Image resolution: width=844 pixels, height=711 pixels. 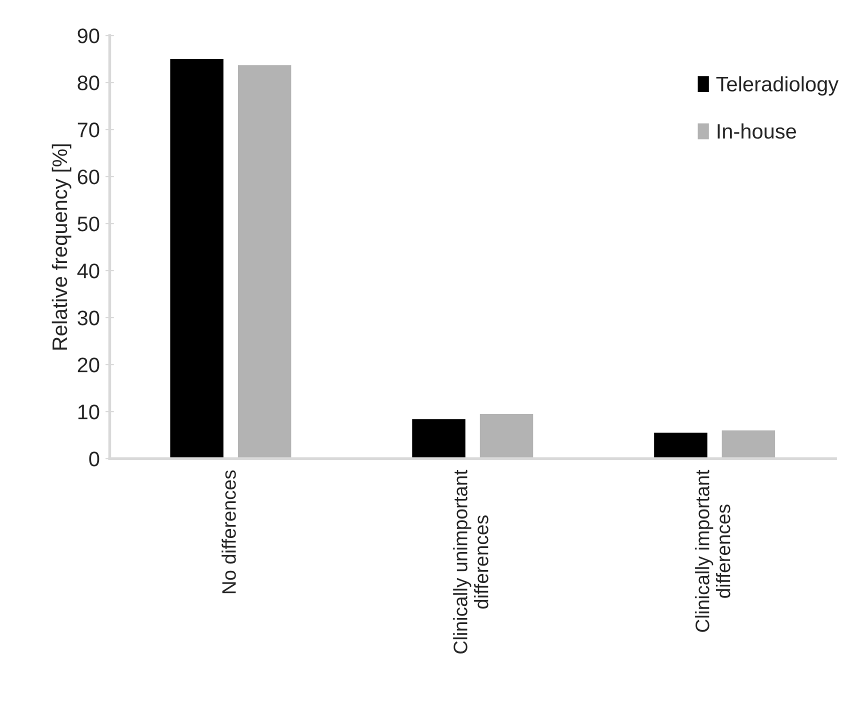 What do you see at coordinates (89, 412) in the screenshot?
I see `y-tick-label: 10` at bounding box center [89, 412].